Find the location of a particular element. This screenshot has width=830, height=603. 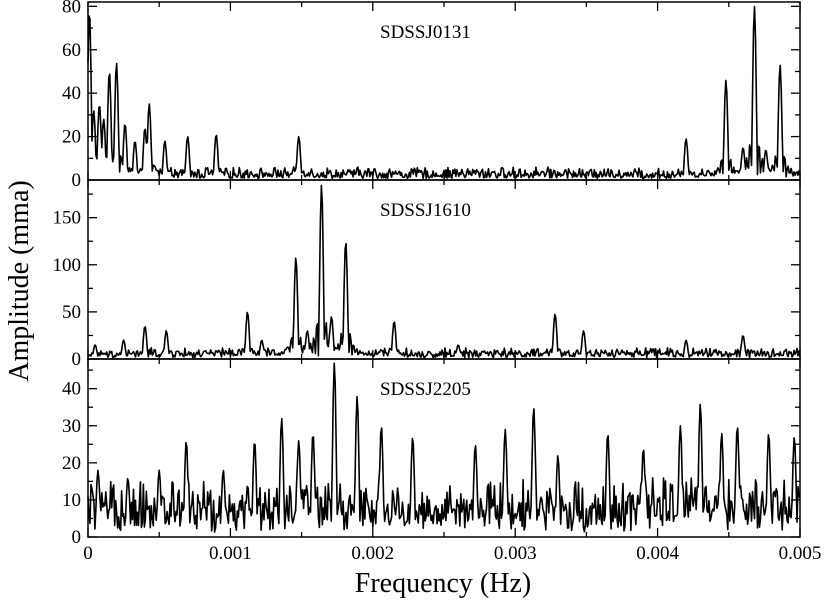

x-tick-label: 0 is located at coordinates (88, 553).